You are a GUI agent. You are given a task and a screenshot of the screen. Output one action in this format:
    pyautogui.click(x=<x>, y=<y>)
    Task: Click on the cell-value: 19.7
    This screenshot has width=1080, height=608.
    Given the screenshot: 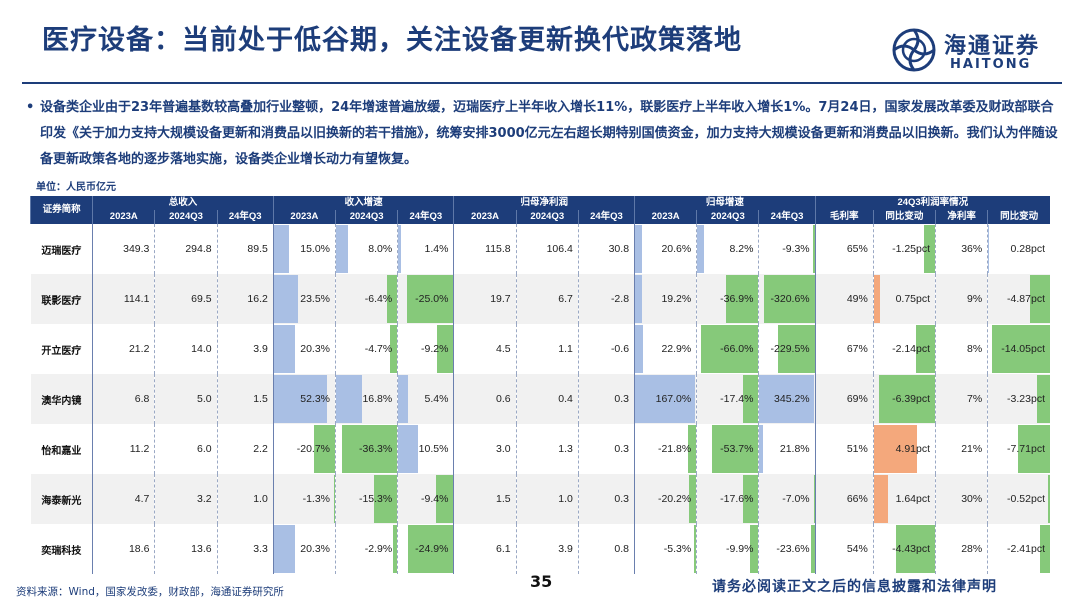 What is the action you would take?
    pyautogui.click(x=500, y=299)
    